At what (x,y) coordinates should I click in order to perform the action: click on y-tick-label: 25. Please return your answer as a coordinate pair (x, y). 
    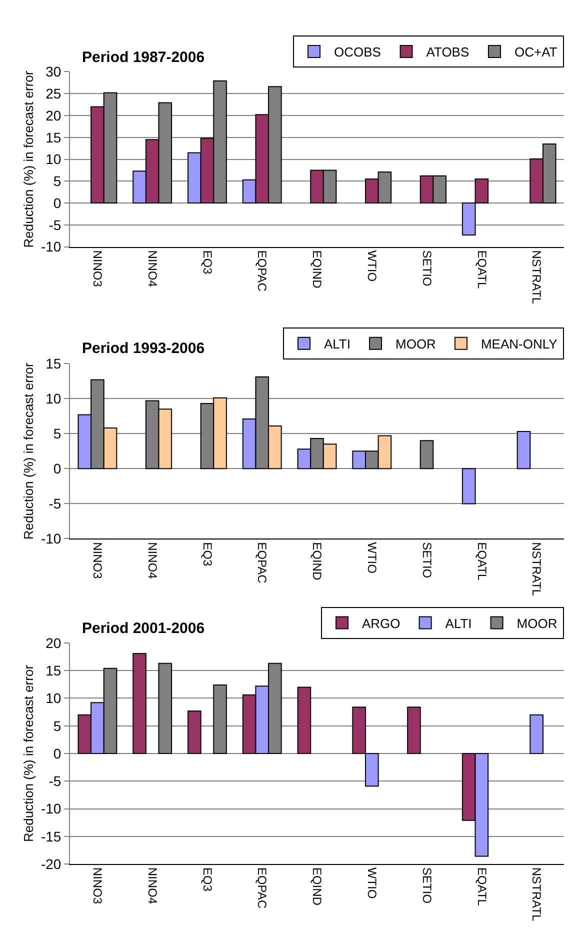
    Looking at the image, I should click on (54, 93).